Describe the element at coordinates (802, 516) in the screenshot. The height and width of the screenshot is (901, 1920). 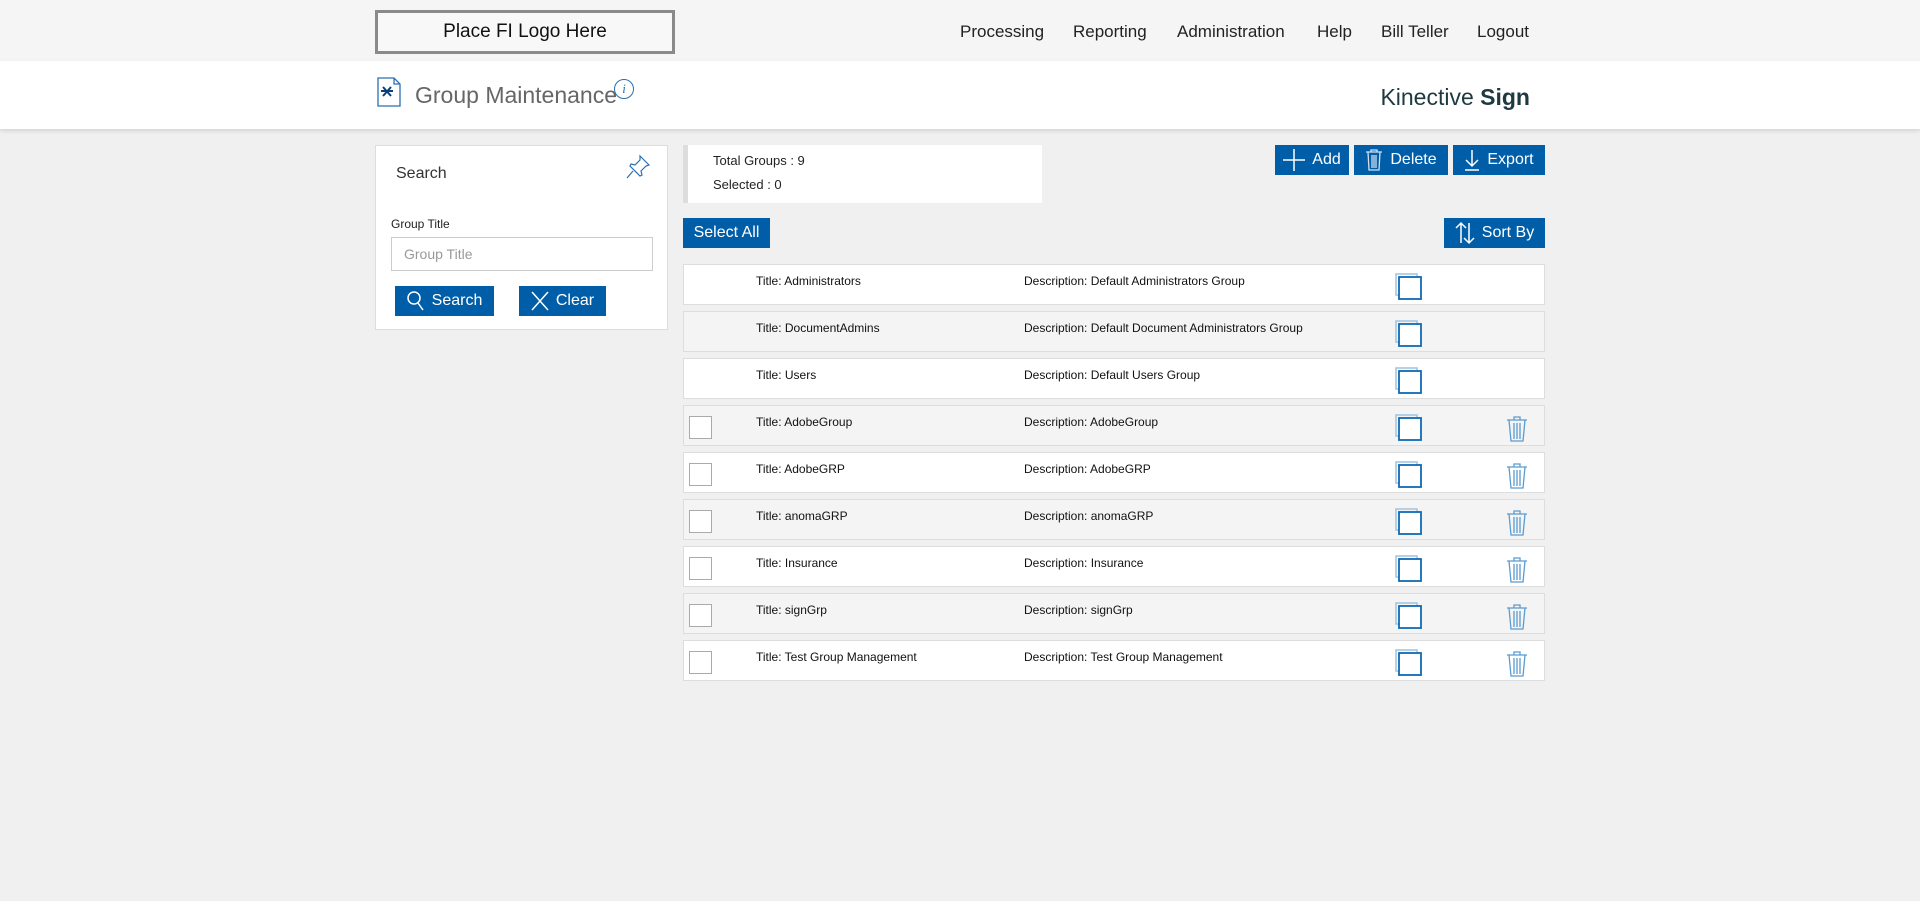
I see `group-title: Title: anomaGRP` at that location.